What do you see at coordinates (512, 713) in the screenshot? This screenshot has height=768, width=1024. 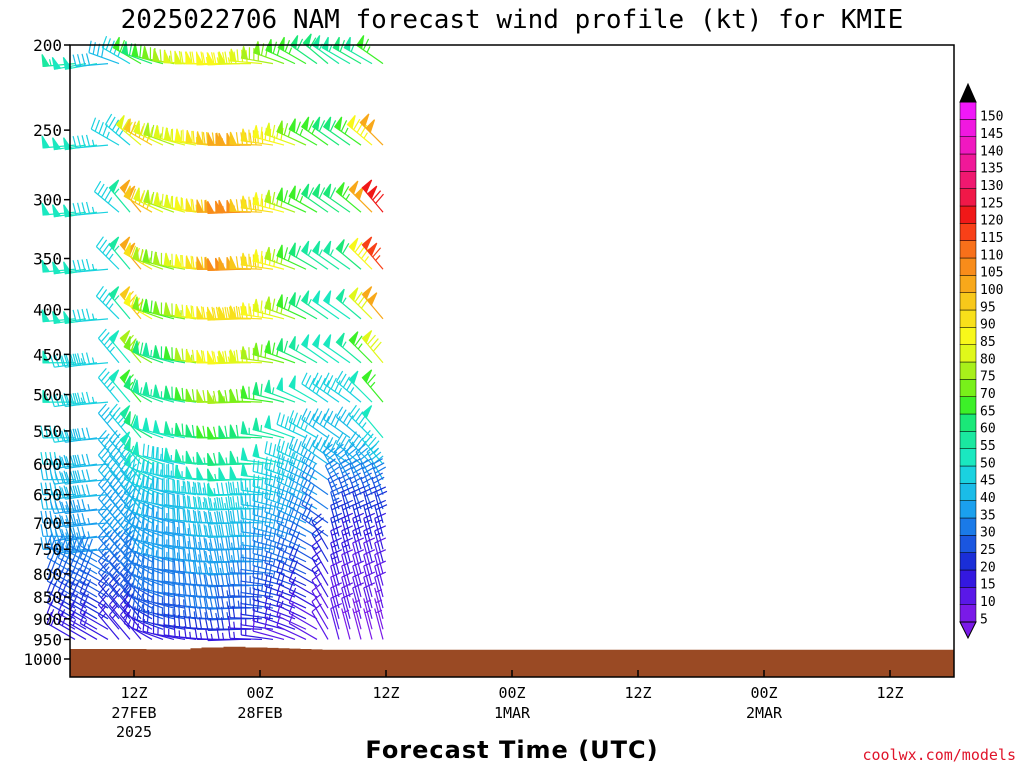 I see `x-tick-date: 1MAR` at bounding box center [512, 713].